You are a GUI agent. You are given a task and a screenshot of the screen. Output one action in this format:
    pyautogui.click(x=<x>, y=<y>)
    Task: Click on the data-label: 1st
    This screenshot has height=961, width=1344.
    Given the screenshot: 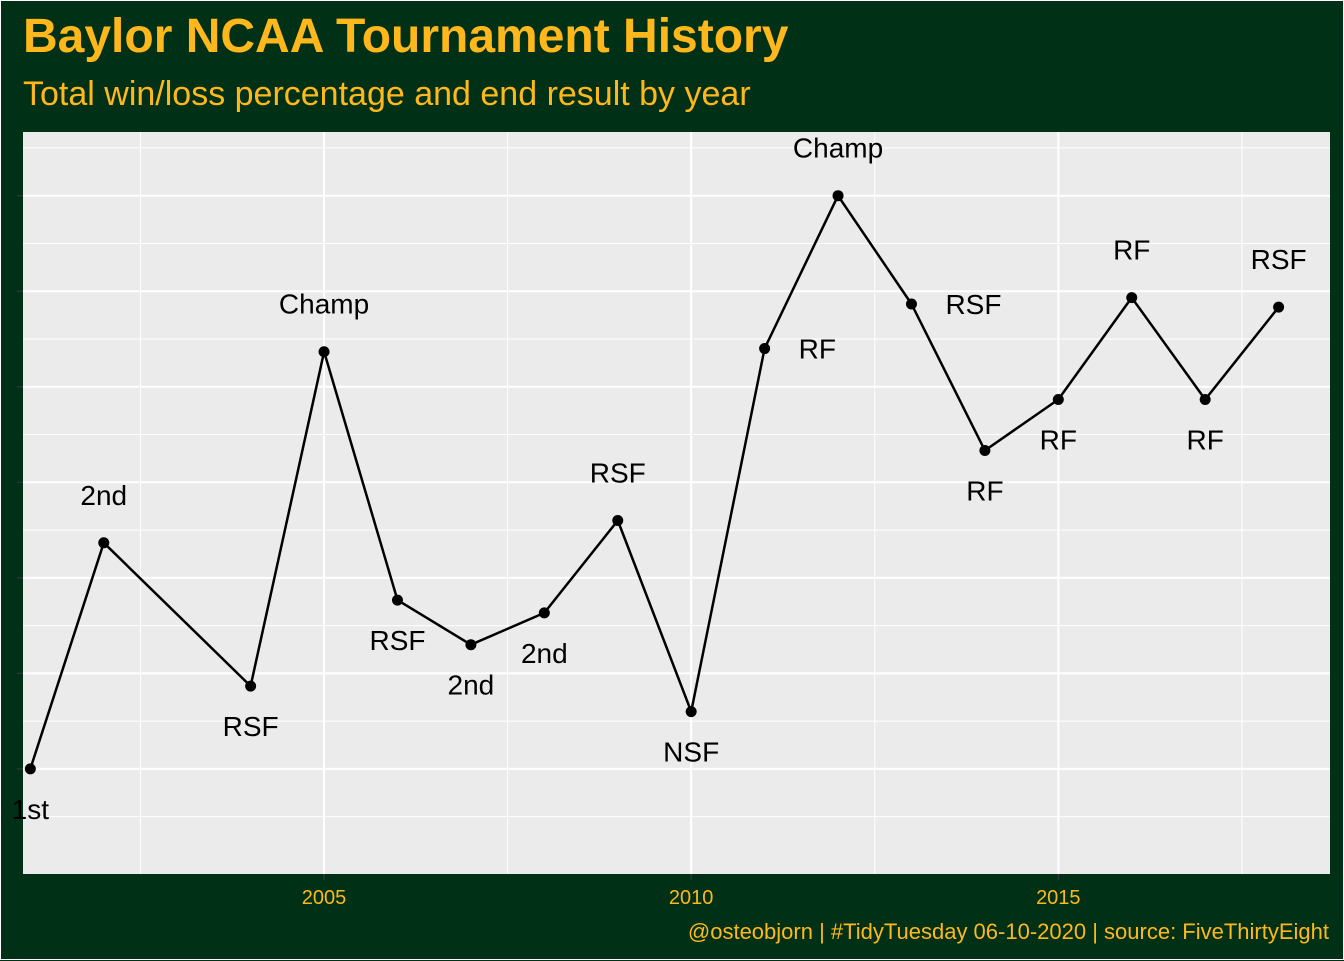 What is the action you would take?
    pyautogui.click(x=31, y=809)
    